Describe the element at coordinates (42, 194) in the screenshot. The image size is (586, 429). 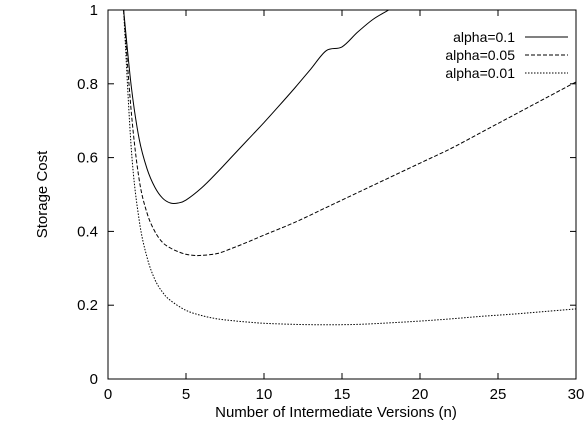
I see `y-axis-label: Storage Cost` at that location.